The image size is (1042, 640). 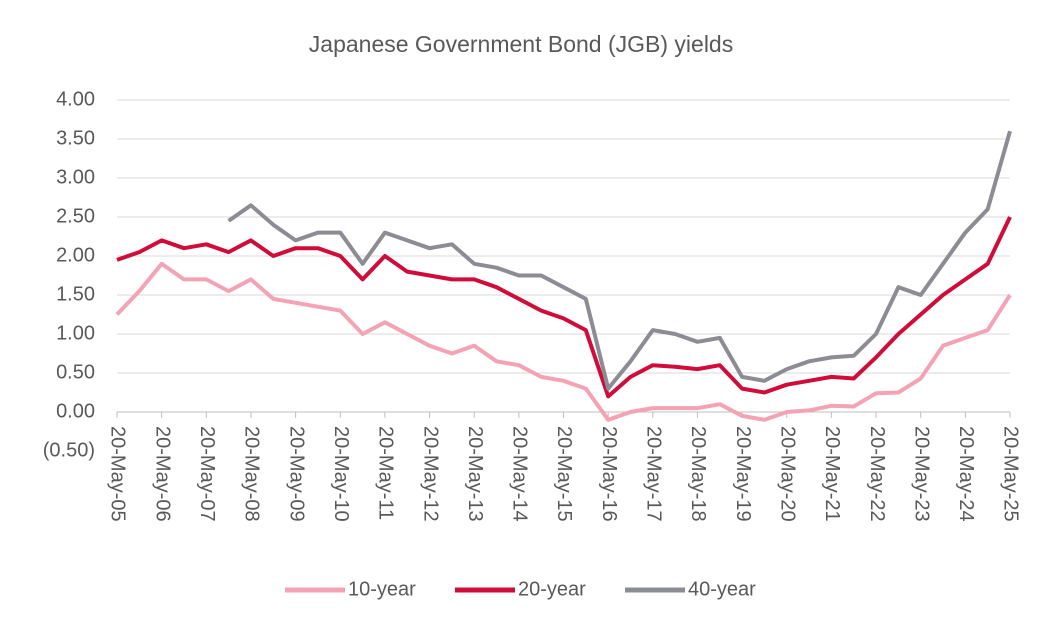 What do you see at coordinates (921, 474) in the screenshot?
I see `x-tick-label: 20-May-23` at bounding box center [921, 474].